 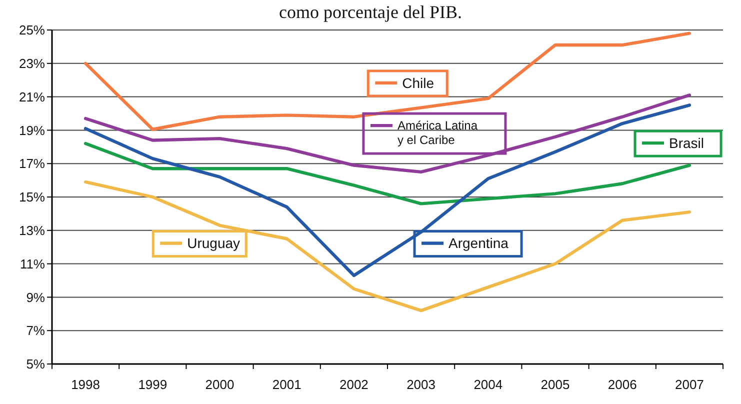 What do you see at coordinates (36, 364) in the screenshot?
I see `y-tick-label: 5%` at bounding box center [36, 364].